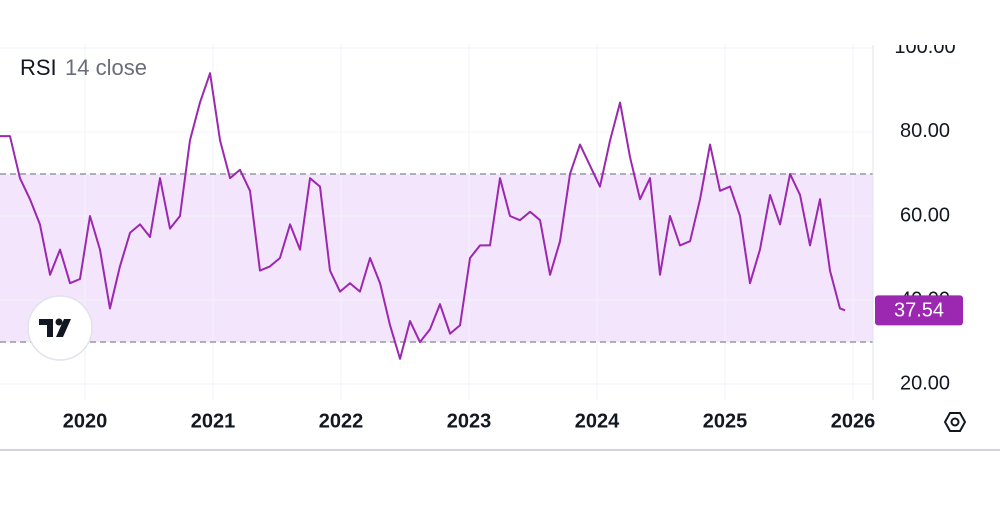  I want to click on y-tick-label: 20.00, so click(925, 383).